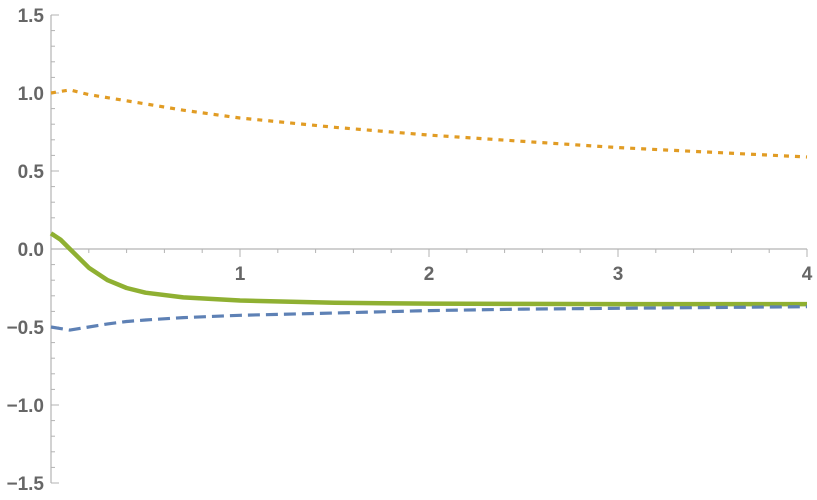 The image size is (817, 500). Describe the element at coordinates (429, 123) in the screenshot. I see `series-1-line` at that location.